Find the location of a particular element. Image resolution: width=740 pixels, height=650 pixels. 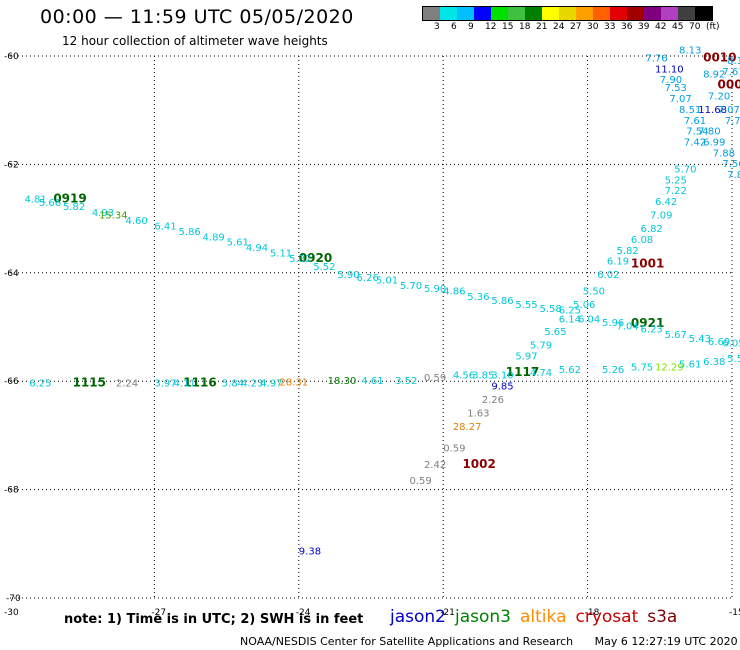

wave-height-label: 28.31 is located at coordinates (294, 383).